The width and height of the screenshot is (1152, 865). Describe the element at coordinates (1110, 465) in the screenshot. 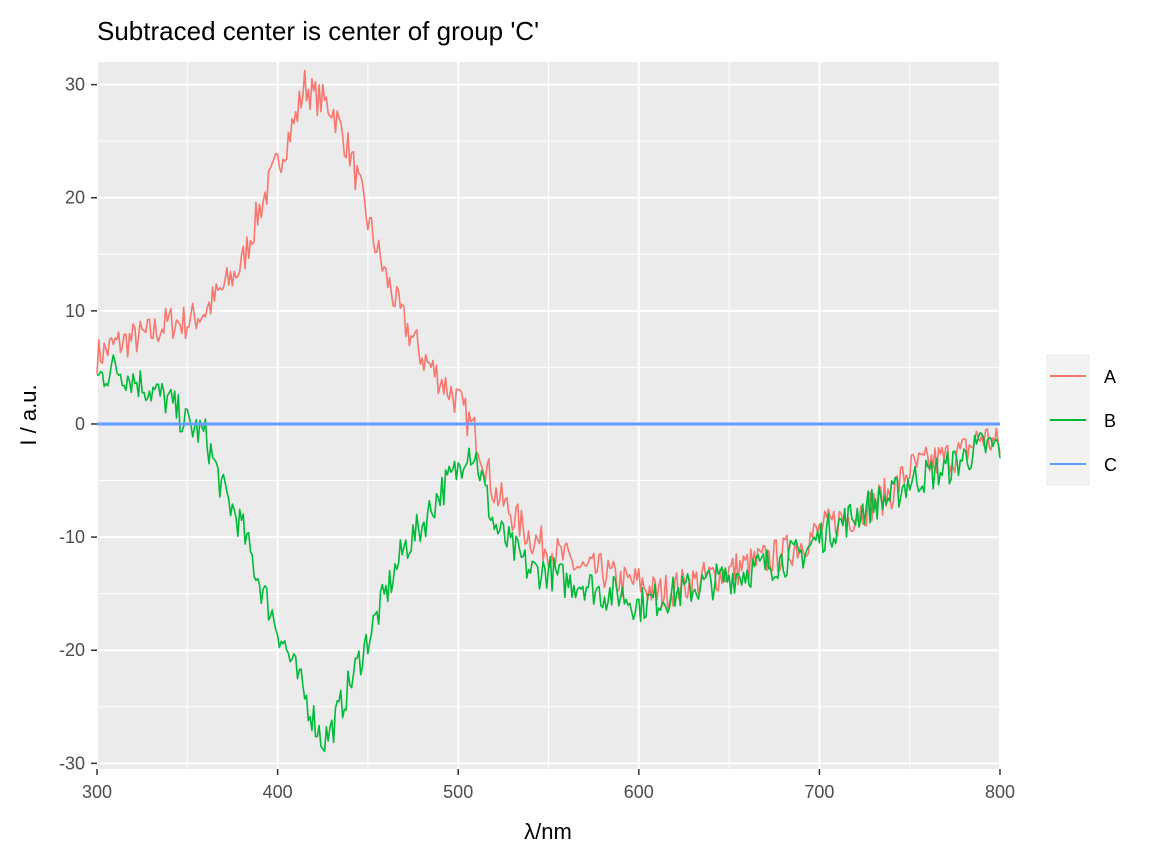

I see `legend-label-c: C` at that location.